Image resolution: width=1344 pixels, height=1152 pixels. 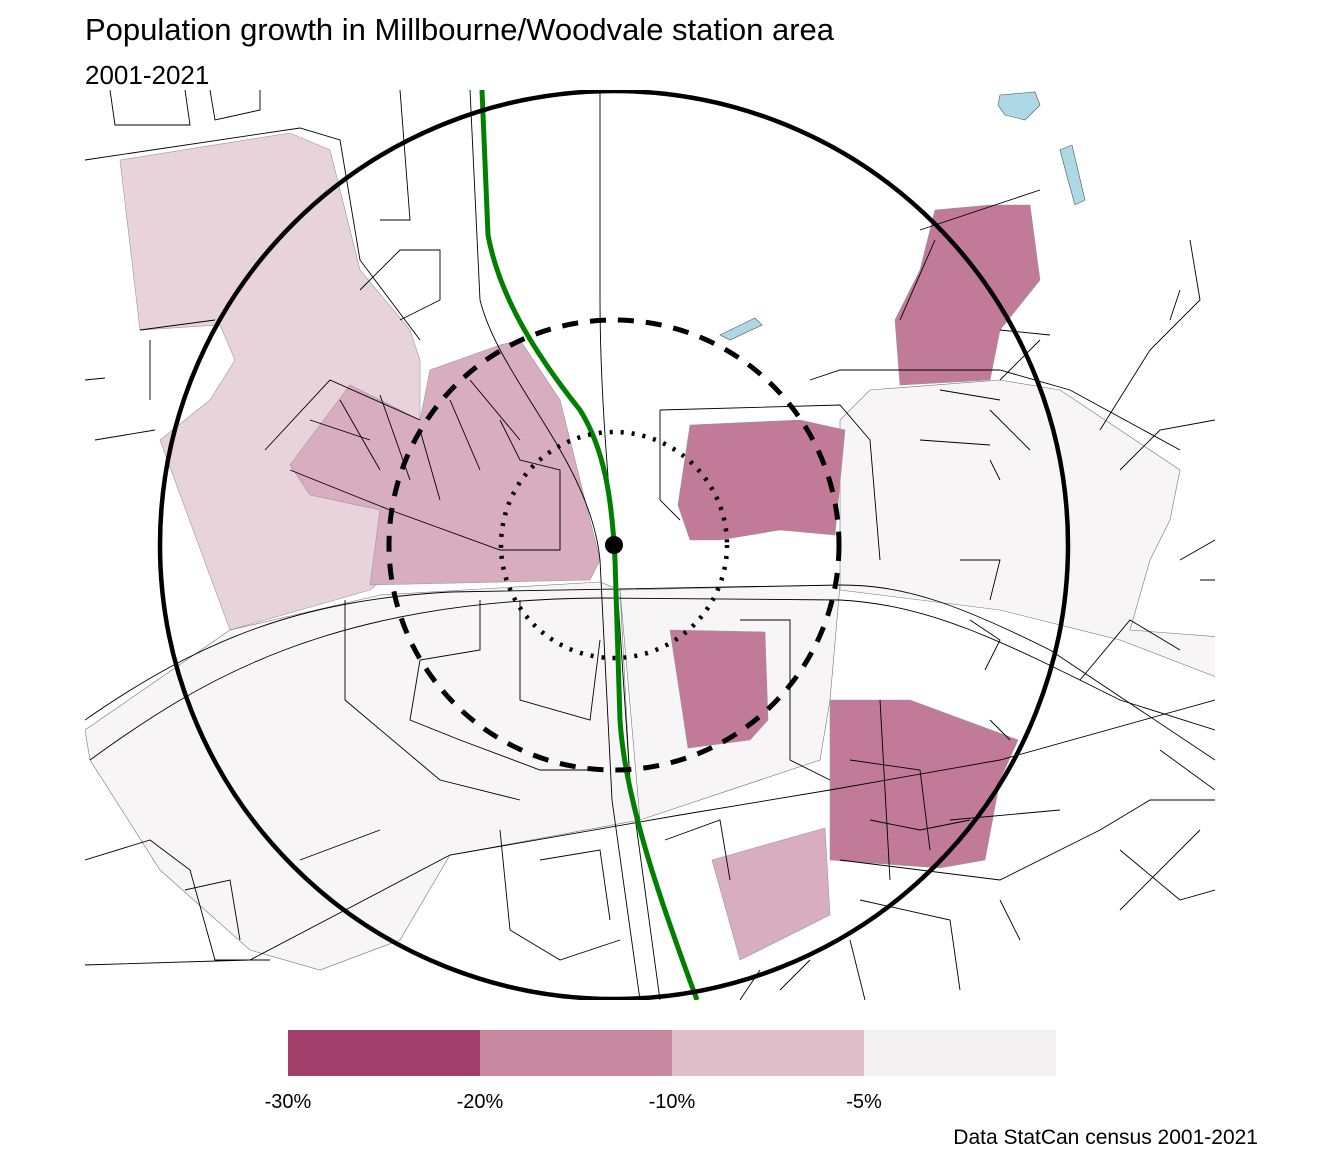 I want to click on map-subtitle: 2001-2021, so click(x=147, y=75).